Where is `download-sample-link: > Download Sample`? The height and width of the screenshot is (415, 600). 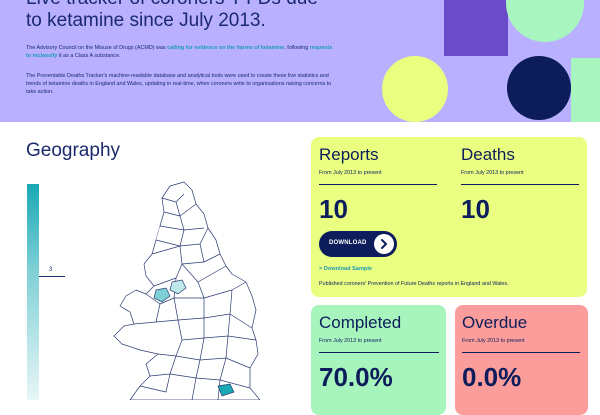
download-sample-link: > Download Sample is located at coordinates (345, 269).